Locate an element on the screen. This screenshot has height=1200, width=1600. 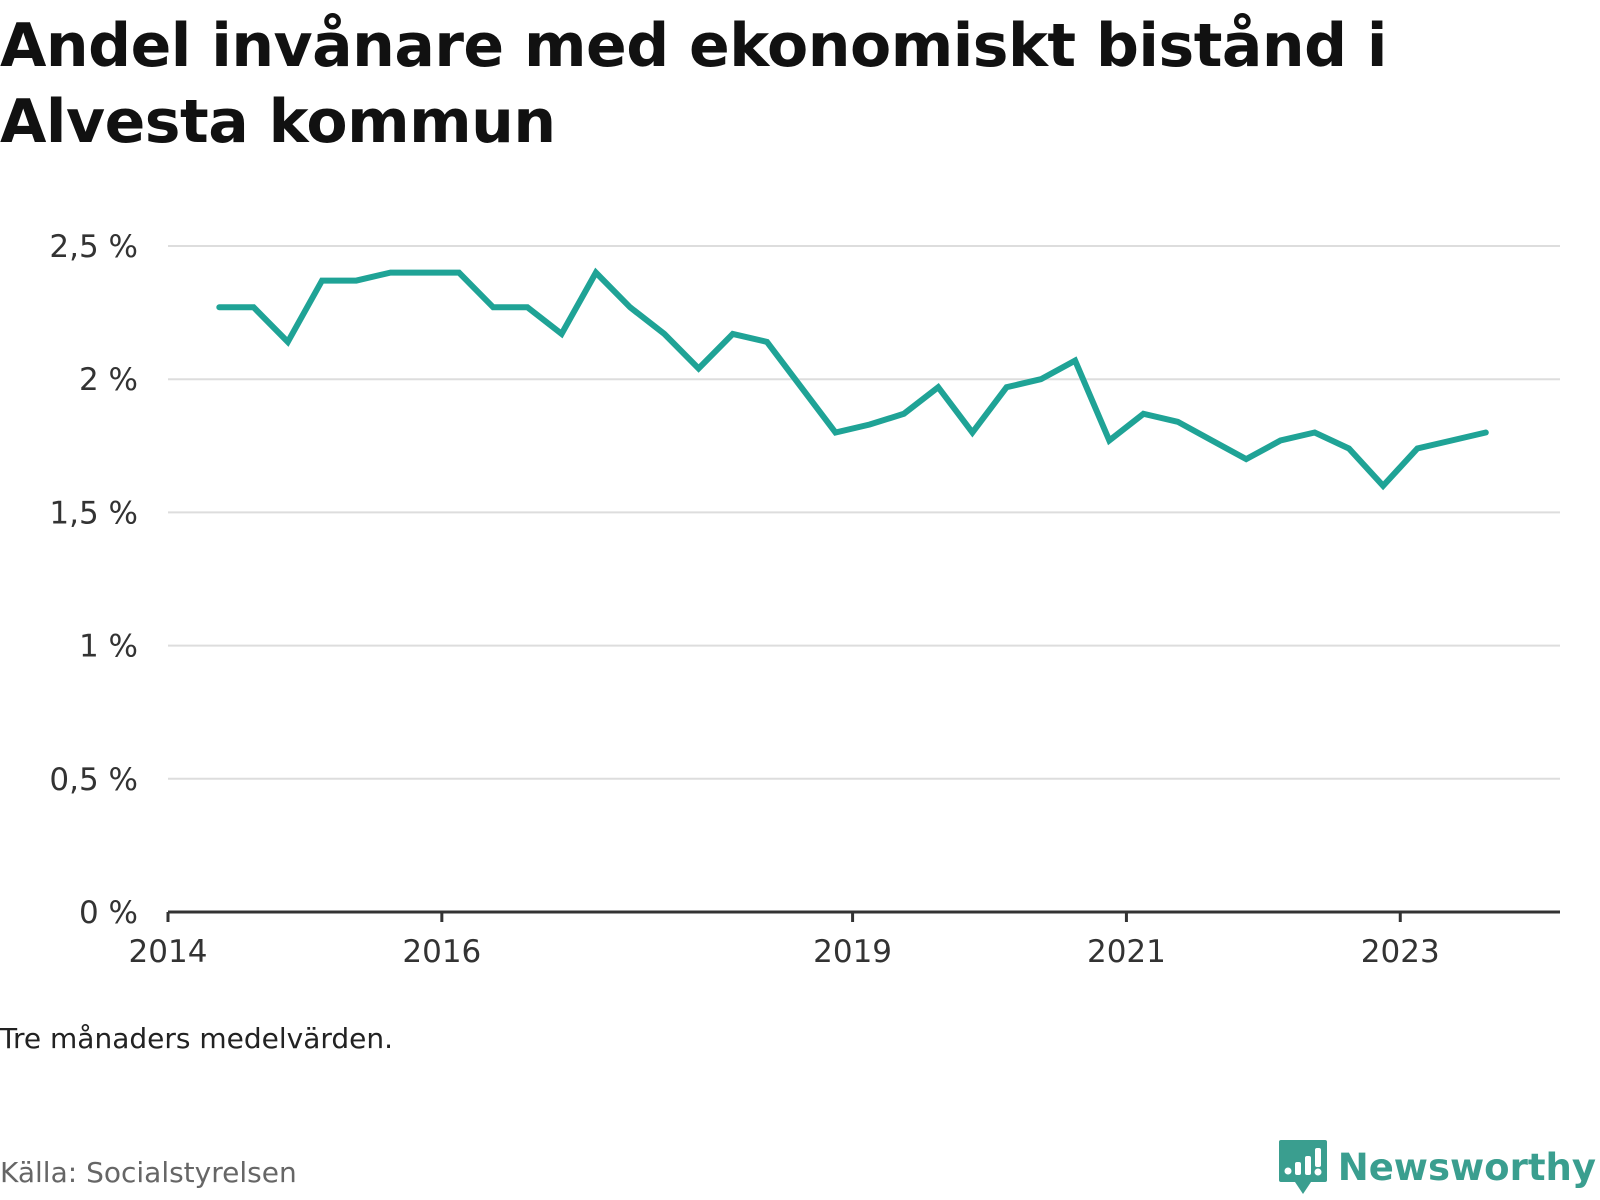
x-tick-label: 2021 is located at coordinates (1126, 952).